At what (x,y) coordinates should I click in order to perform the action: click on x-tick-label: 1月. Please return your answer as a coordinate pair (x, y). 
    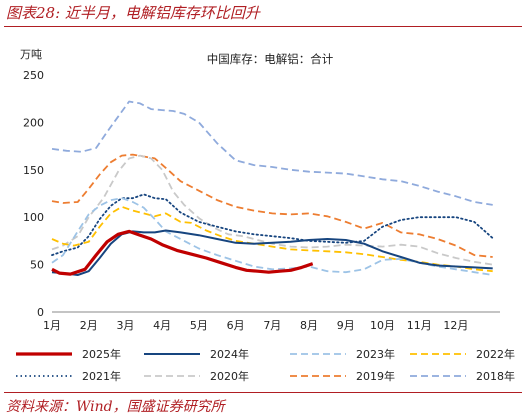
    Looking at the image, I should click on (52, 325).